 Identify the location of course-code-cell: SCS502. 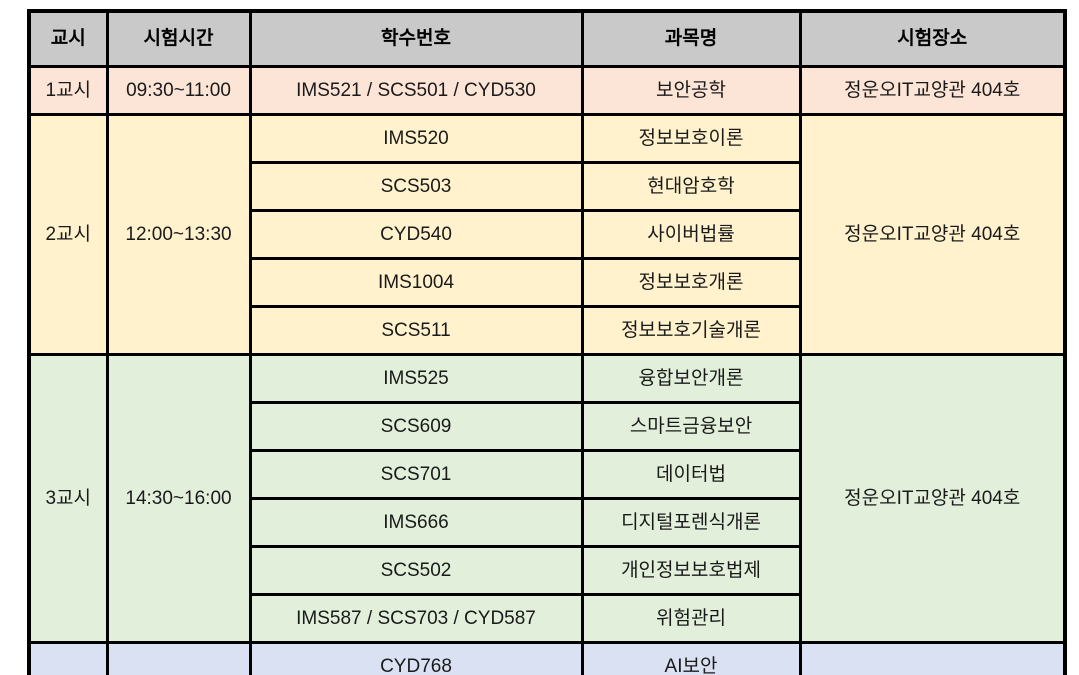
(416, 570).